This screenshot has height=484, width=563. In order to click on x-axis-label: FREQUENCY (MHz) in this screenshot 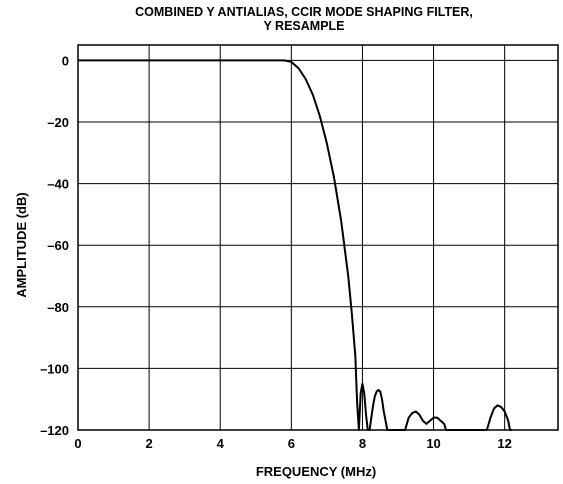, I will do `click(316, 471)`.